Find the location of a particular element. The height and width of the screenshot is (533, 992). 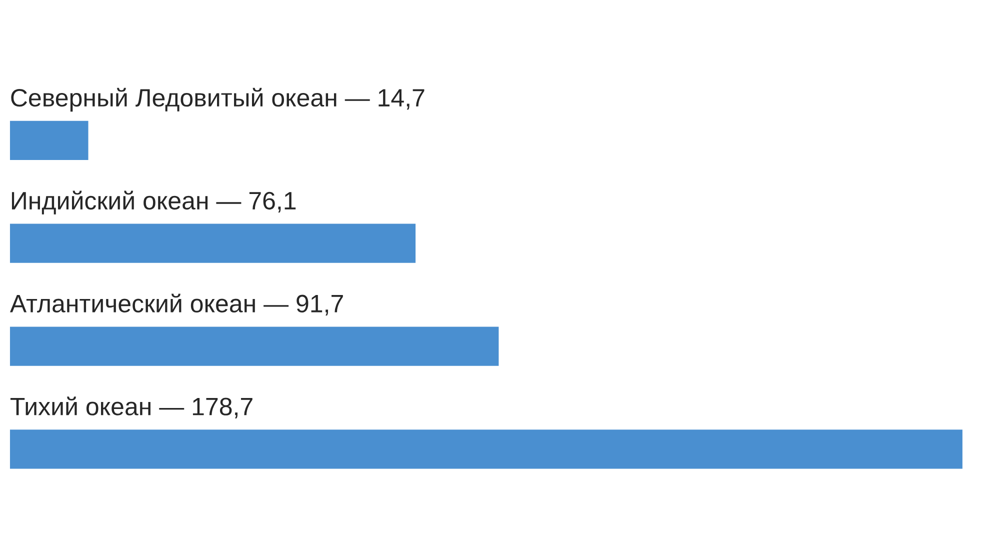

data-label: Индийский океан — 76,1 is located at coordinates (154, 202).